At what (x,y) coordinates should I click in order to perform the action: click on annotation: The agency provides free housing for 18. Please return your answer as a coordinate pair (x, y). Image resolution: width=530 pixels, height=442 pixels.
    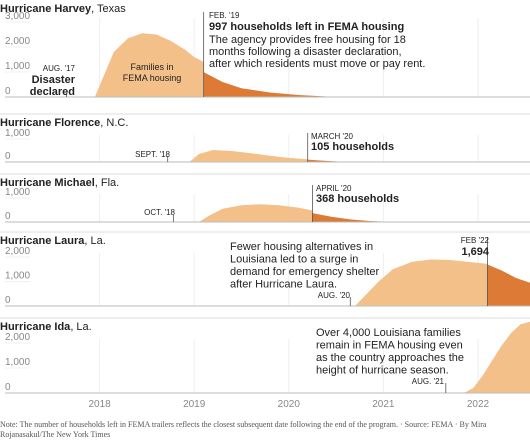
    Looking at the image, I should click on (307, 40).